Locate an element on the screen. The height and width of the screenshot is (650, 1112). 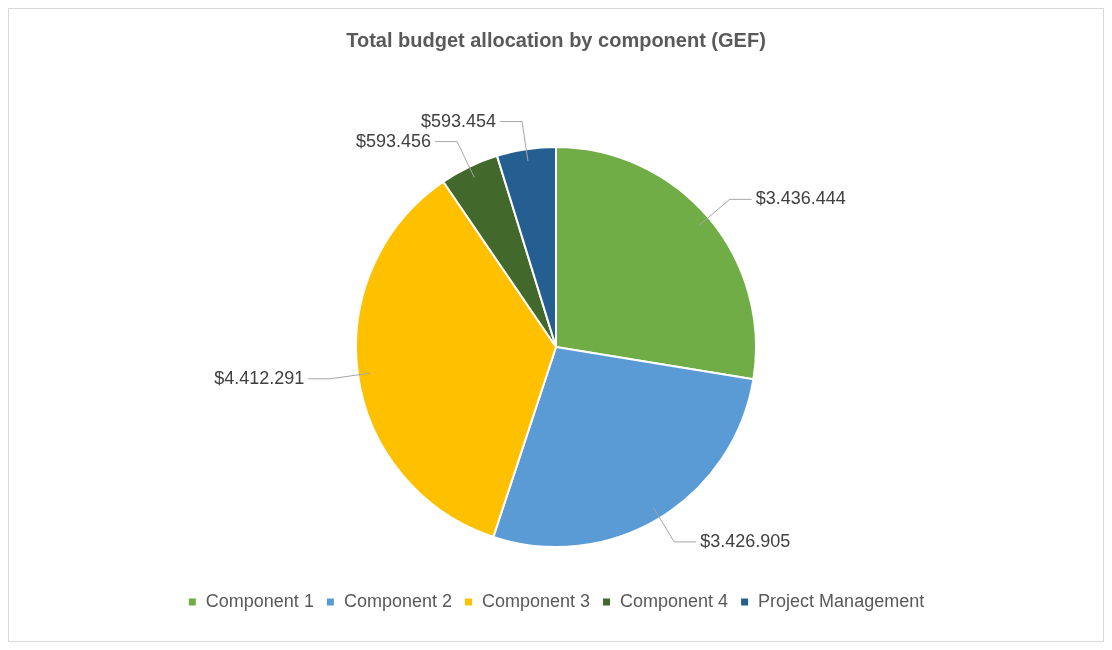
legend-label: Component 3 is located at coordinates (536, 600).